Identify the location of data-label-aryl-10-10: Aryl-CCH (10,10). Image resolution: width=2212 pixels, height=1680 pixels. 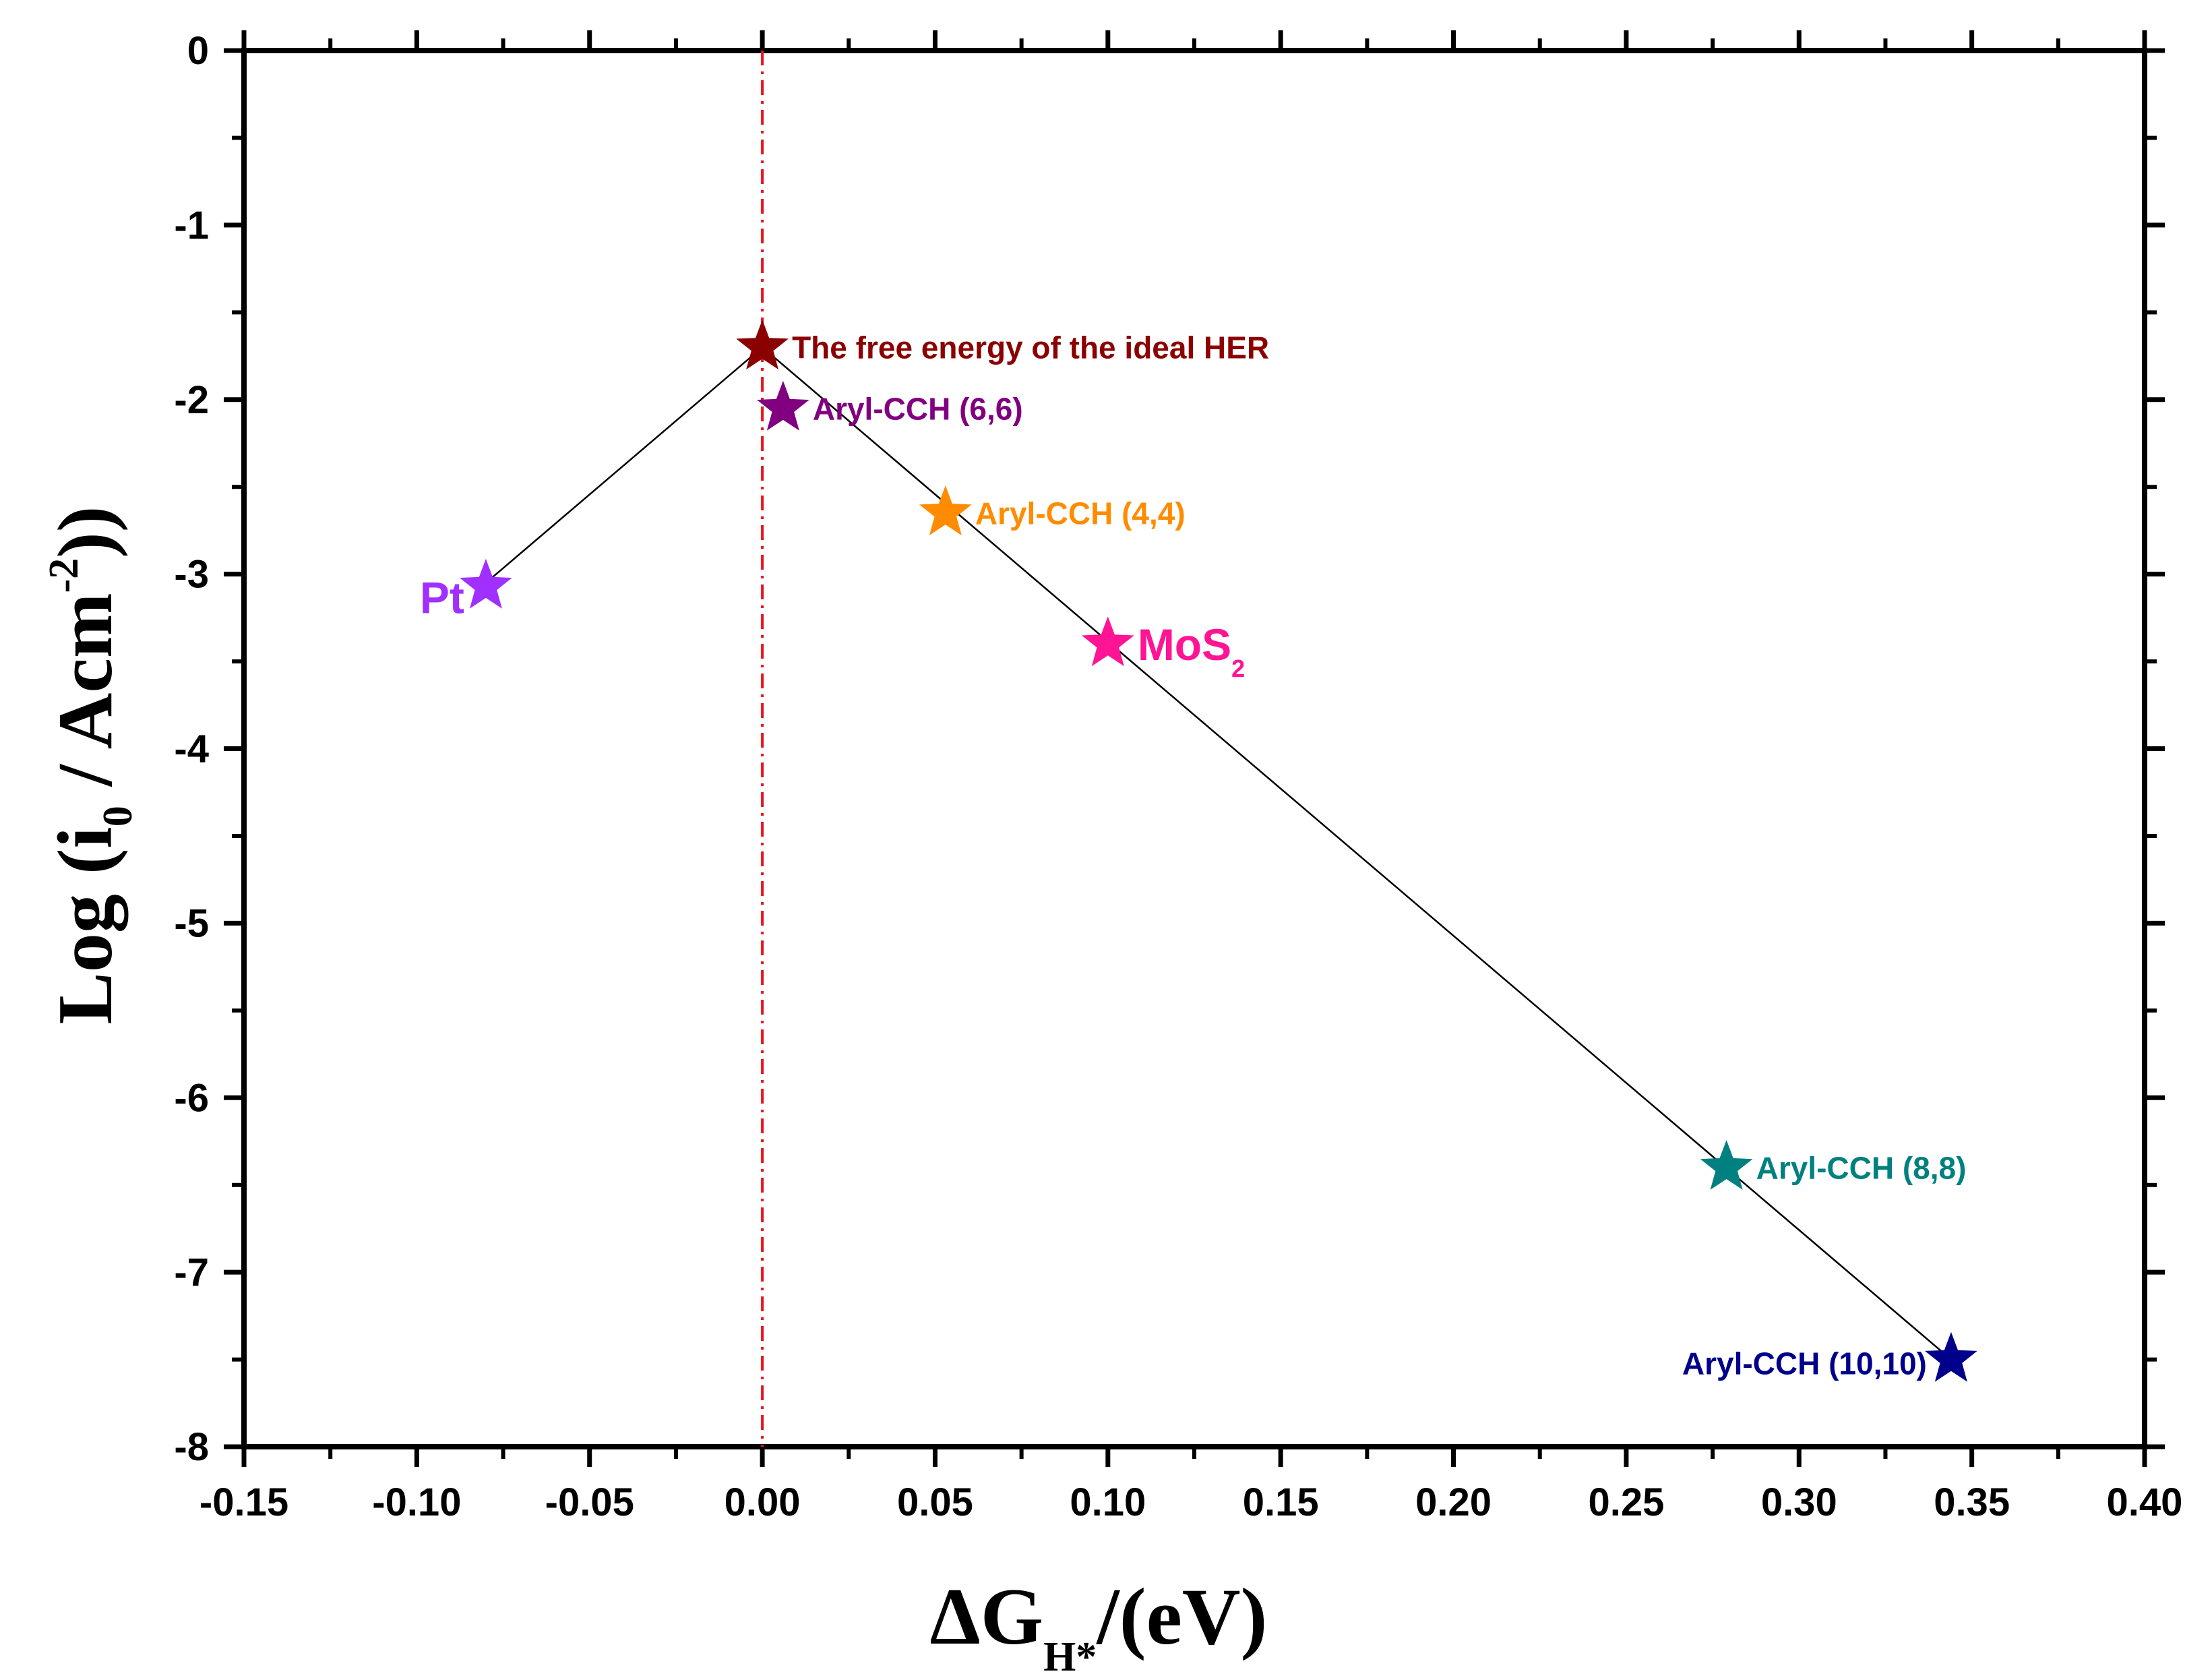
(1805, 1363).